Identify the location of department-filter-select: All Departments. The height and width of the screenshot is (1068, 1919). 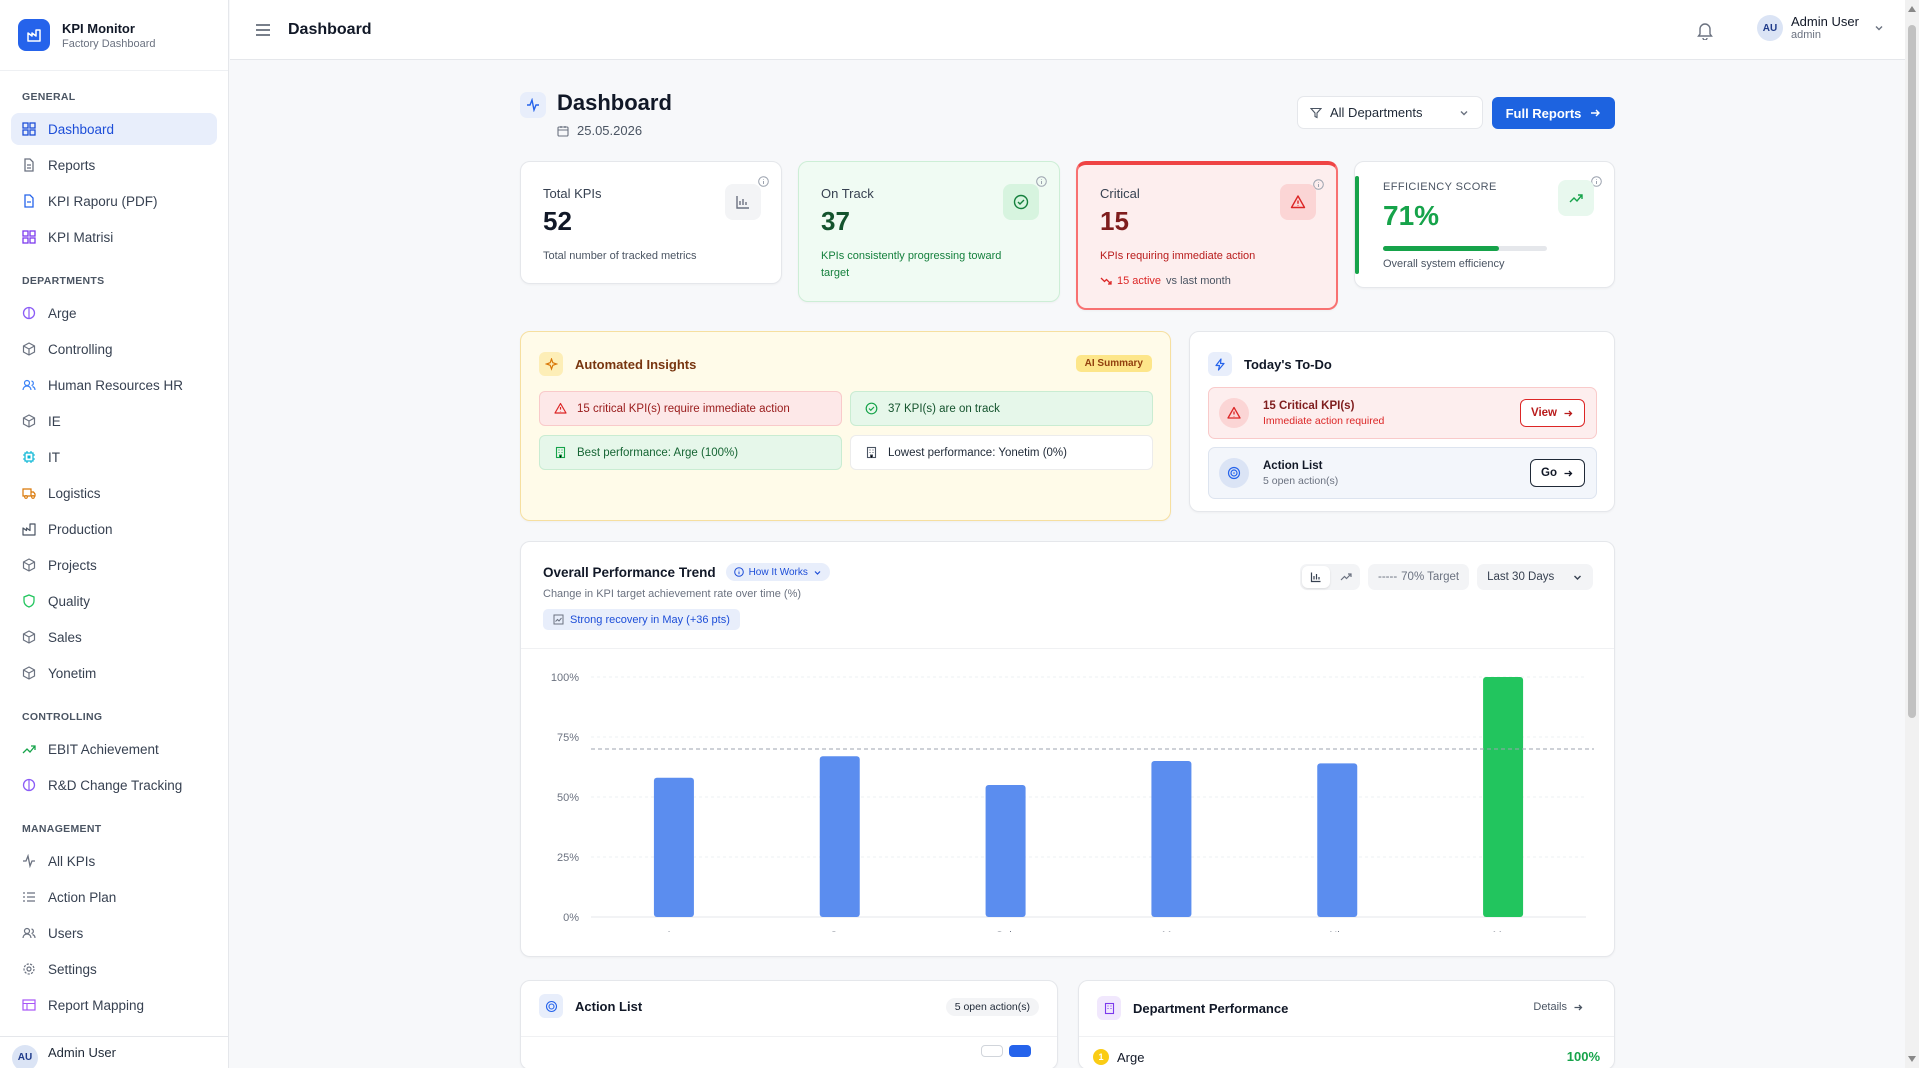
(1390, 112).